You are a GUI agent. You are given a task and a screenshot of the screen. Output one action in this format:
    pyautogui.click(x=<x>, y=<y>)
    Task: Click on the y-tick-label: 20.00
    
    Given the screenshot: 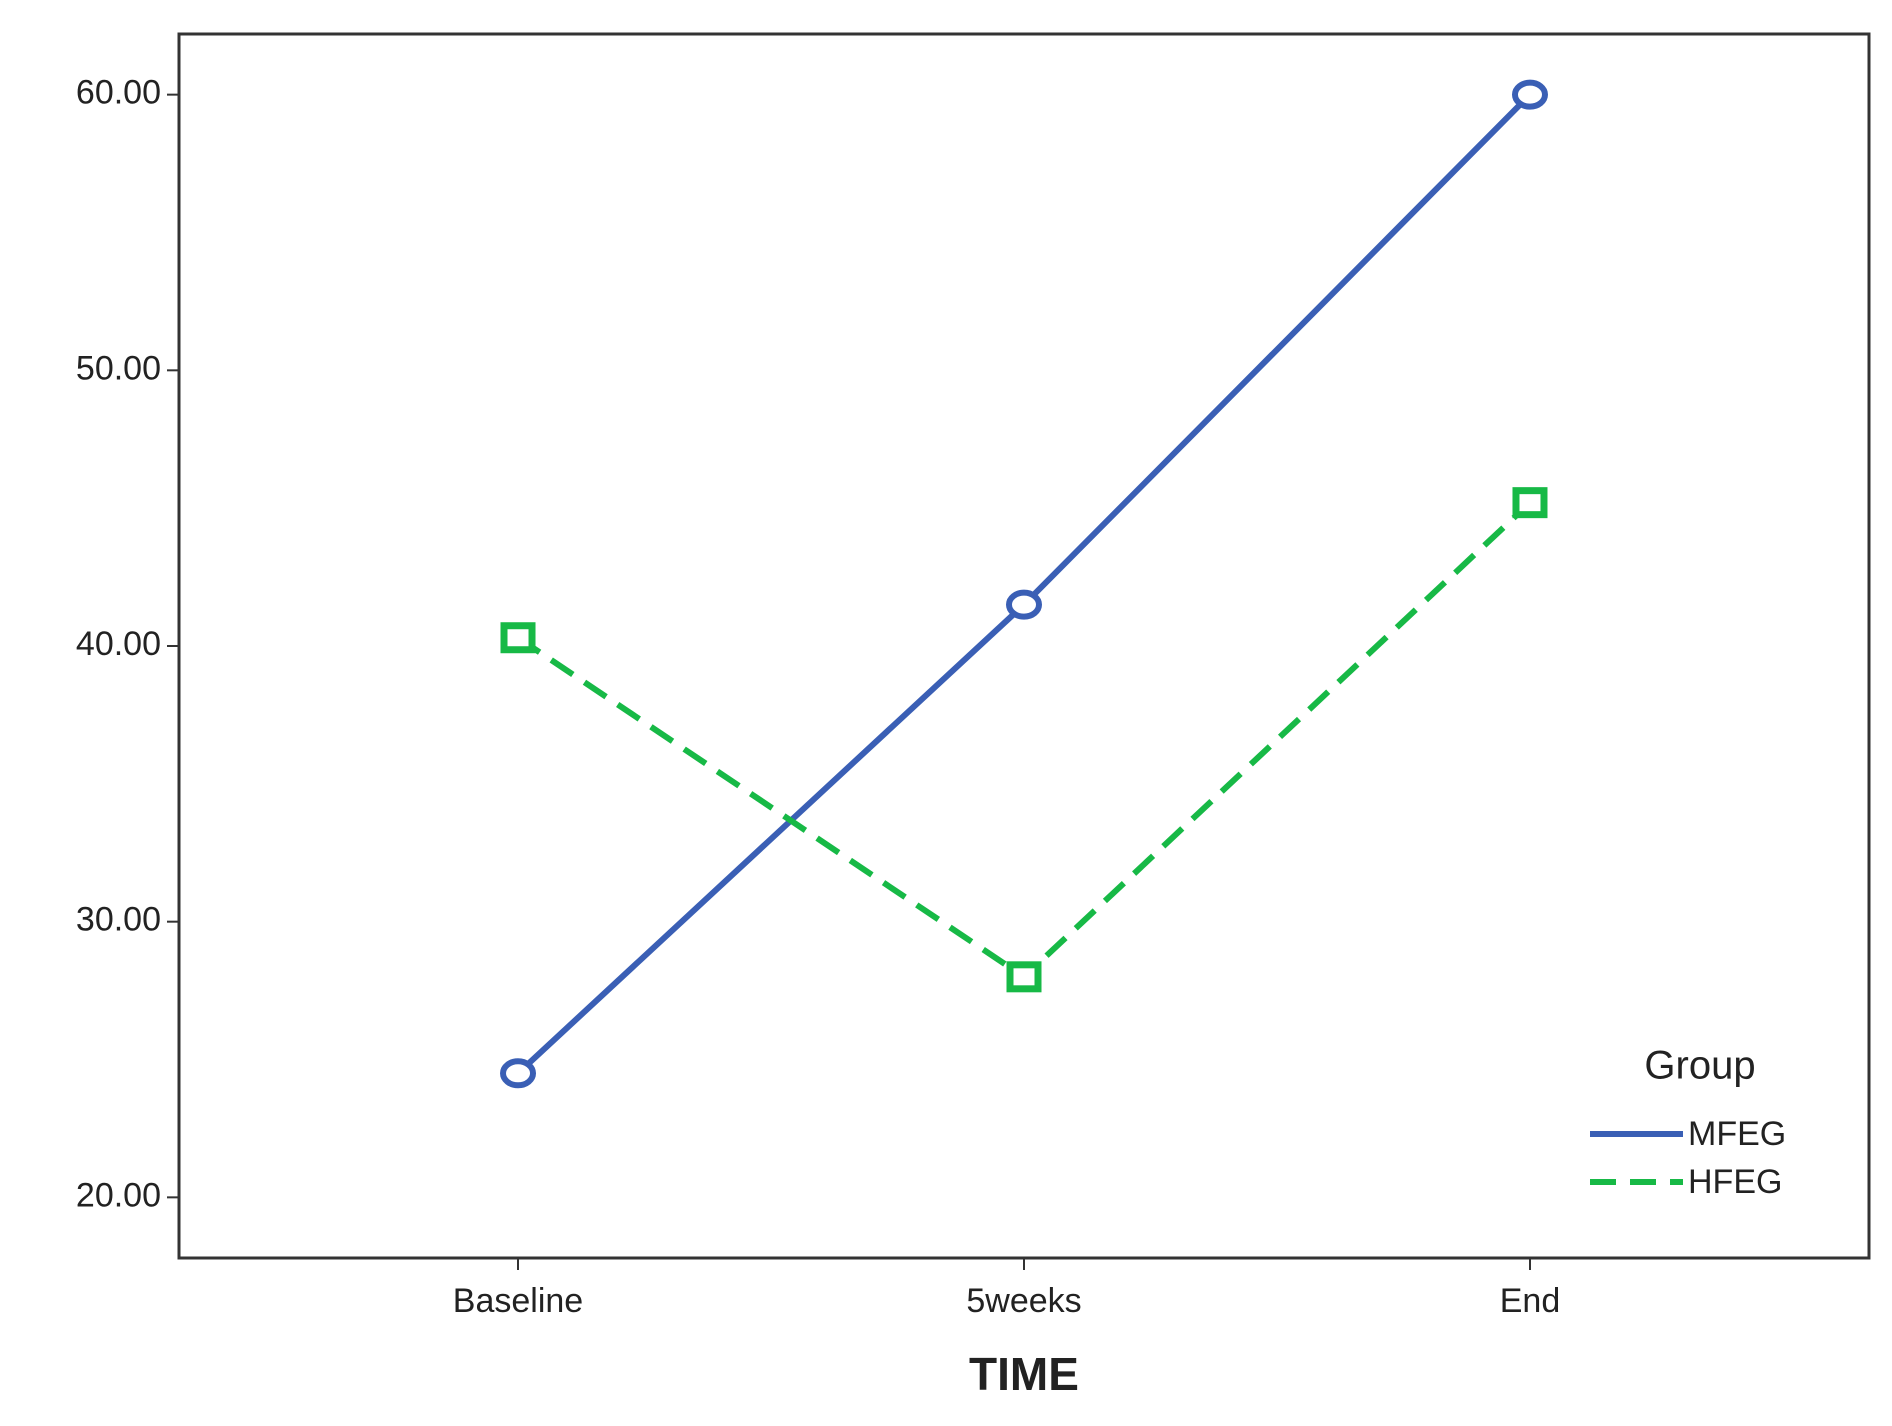 What is the action you would take?
    pyautogui.click(x=118, y=1195)
    